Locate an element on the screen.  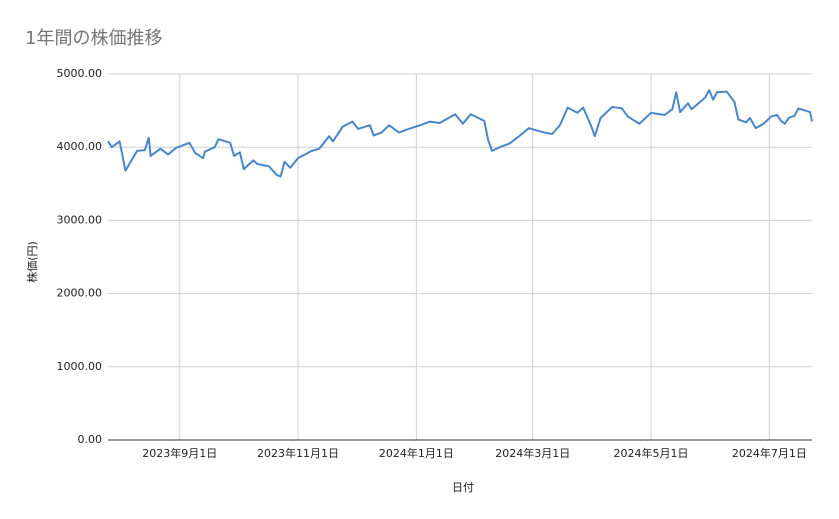
x-tick-label: 2023年11月1日 is located at coordinates (298, 453).